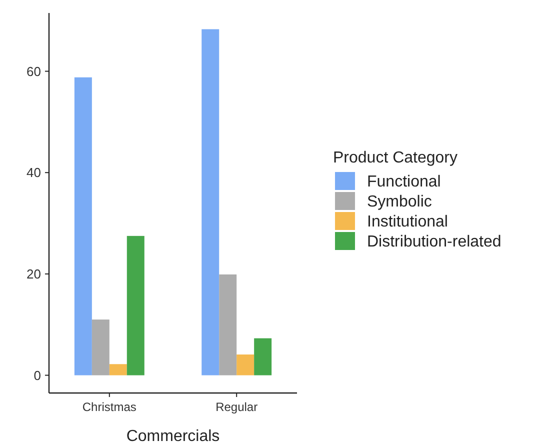 This screenshot has height=445, width=556. I want to click on legend-label: Symbolic, so click(399, 202).